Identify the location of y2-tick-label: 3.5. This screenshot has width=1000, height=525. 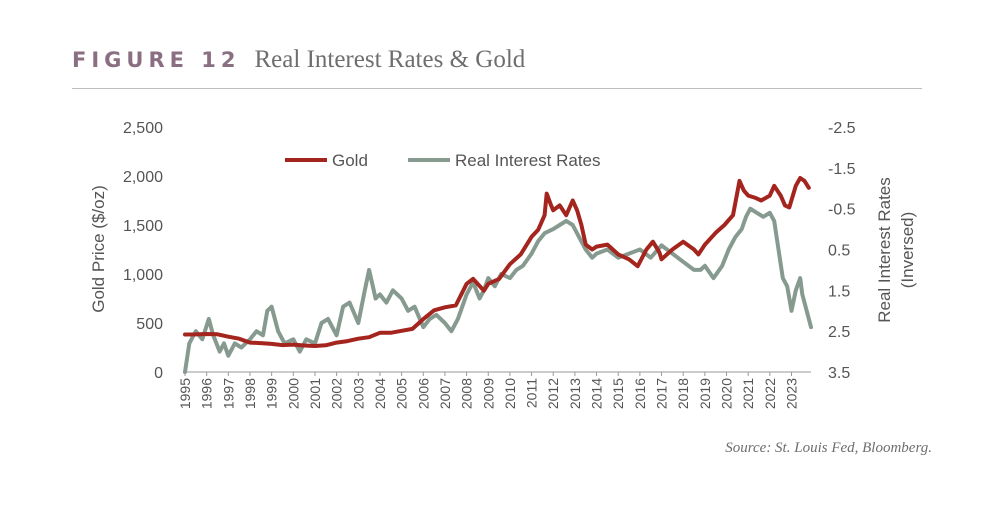
(839, 373).